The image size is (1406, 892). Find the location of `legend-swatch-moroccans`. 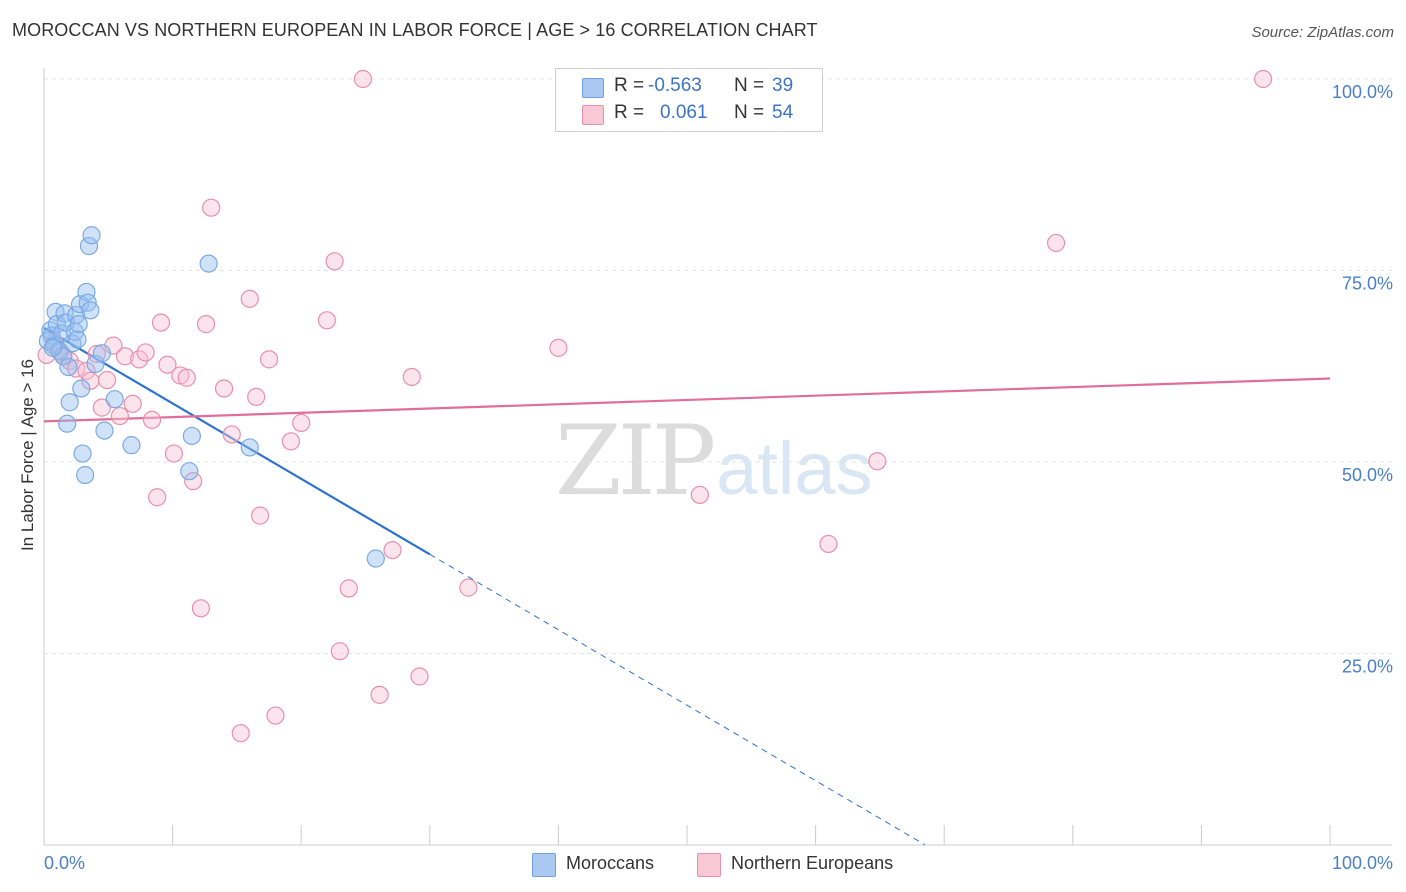

legend-swatch-moroccans is located at coordinates (544, 865).